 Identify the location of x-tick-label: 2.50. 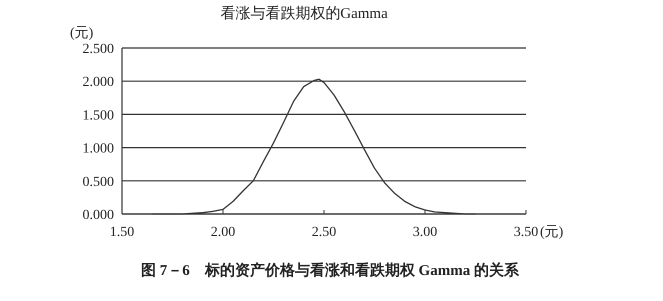
(324, 232).